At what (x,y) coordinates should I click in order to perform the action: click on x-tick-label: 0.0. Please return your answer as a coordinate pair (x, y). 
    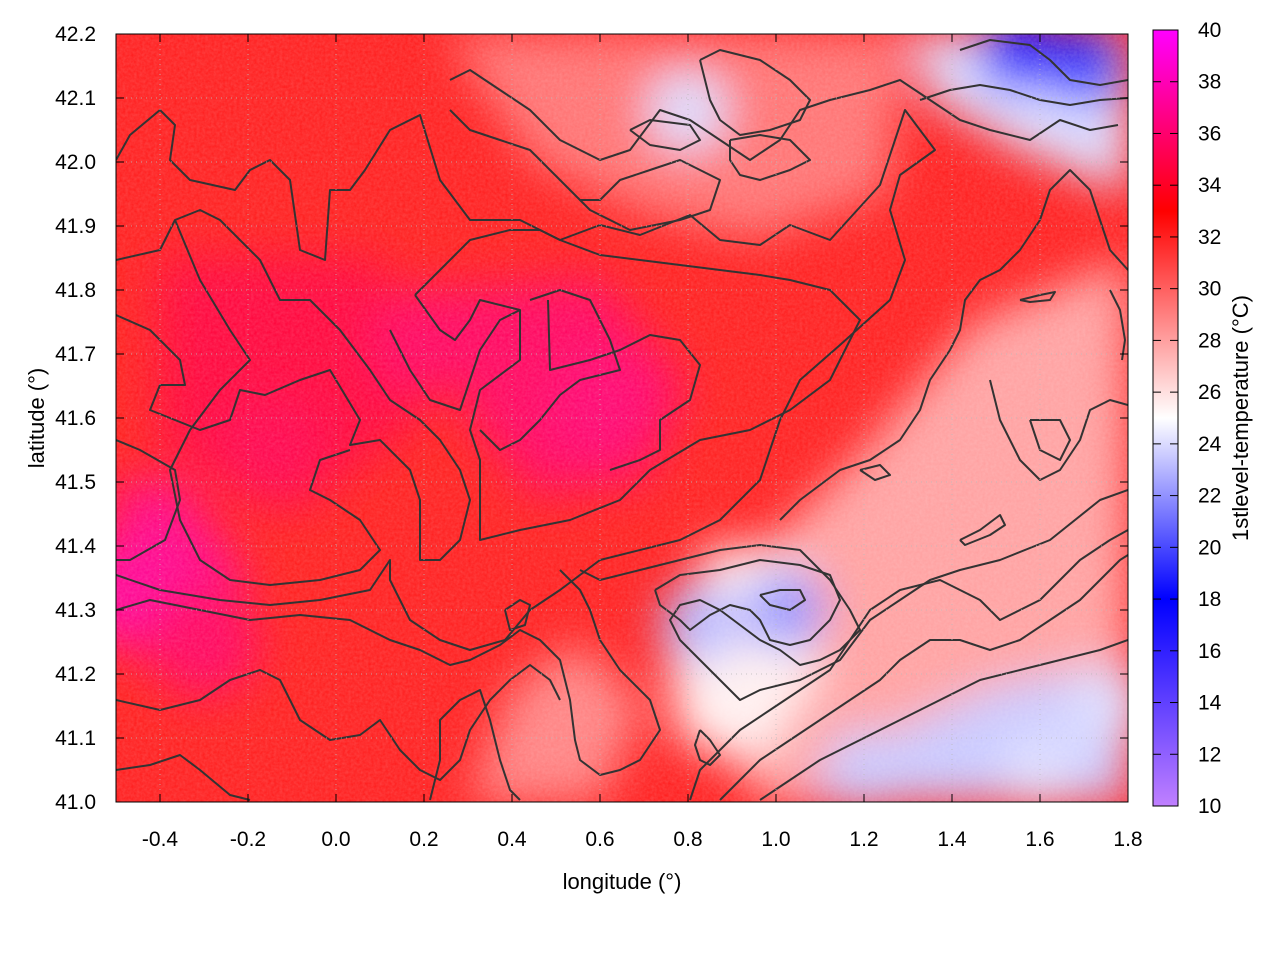
    Looking at the image, I should click on (335, 839).